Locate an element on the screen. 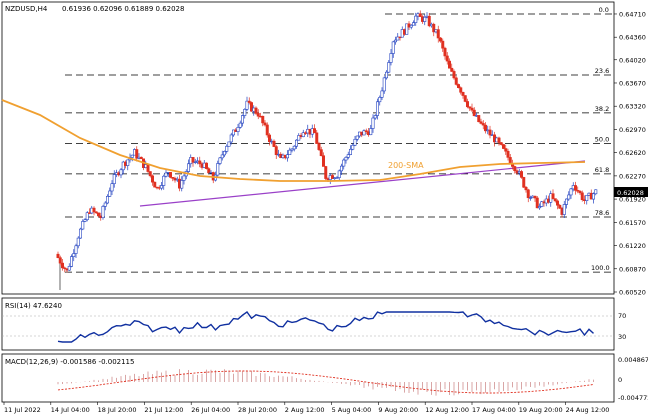 Image resolution: width=648 pixels, height=416 pixels. fib-label: 78.6 is located at coordinates (602, 213).